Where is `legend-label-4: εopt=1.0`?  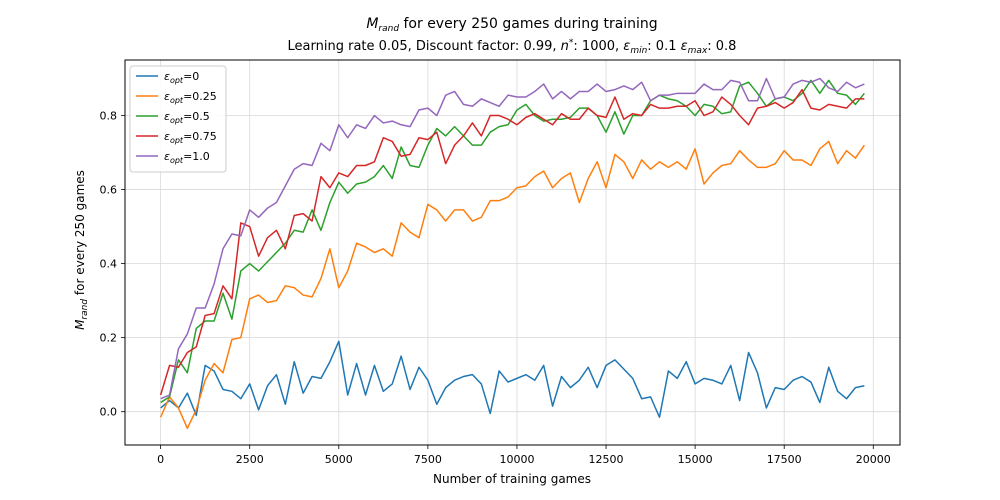 legend-label-4: εopt=1.0 is located at coordinates (187, 157).